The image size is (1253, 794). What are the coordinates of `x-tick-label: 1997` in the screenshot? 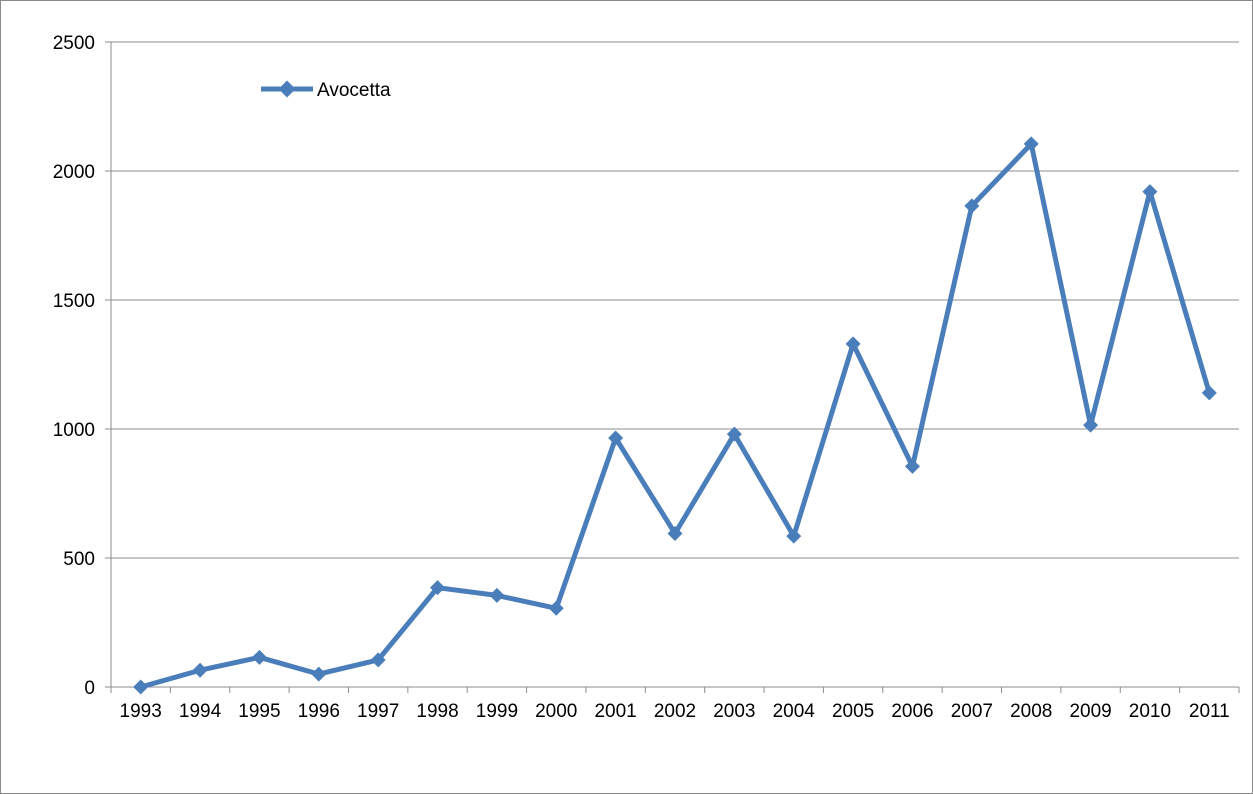 It's located at (378, 711).